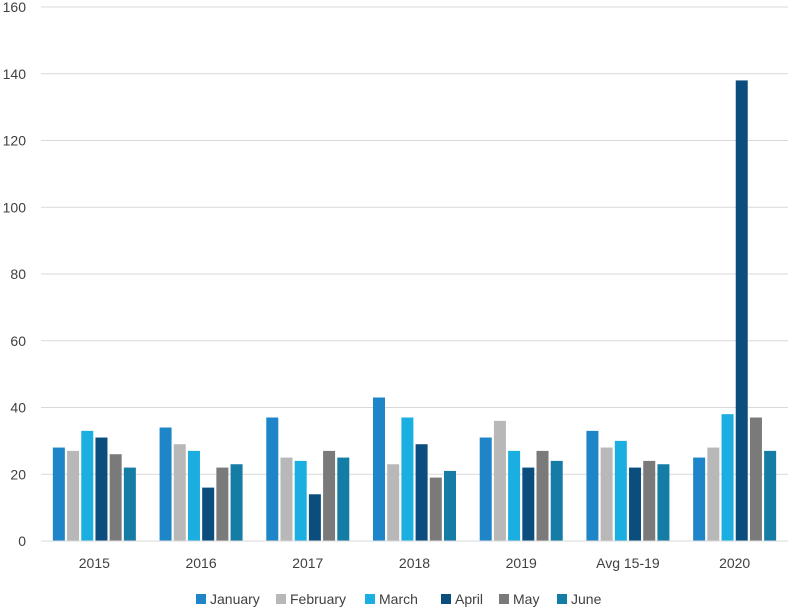  I want to click on bar-may-2019, so click(542, 495).